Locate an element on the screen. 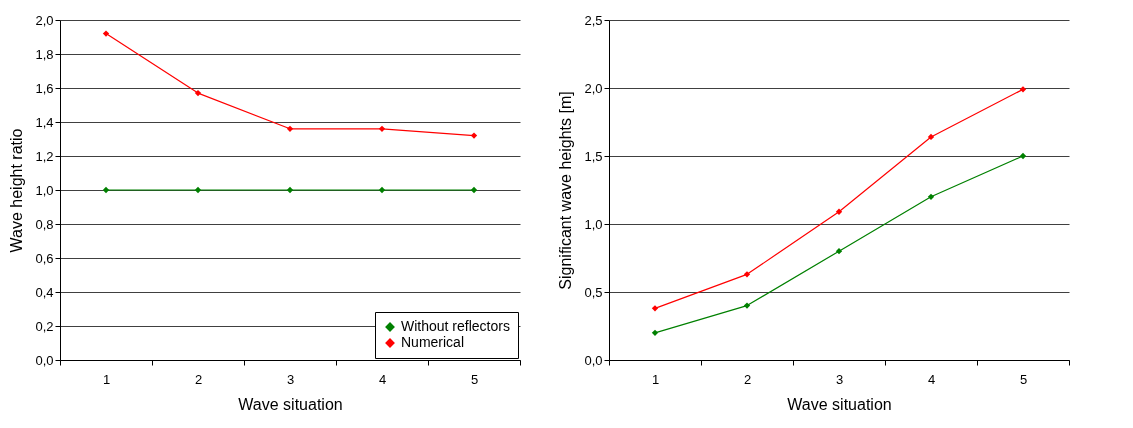  y-tick-label: 0,6 is located at coordinates (44, 258).